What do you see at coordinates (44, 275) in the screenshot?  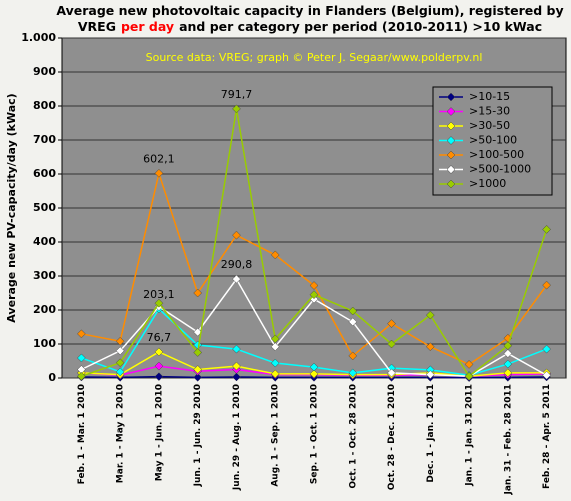 I see `y-tick-label: 300` at bounding box center [44, 275].